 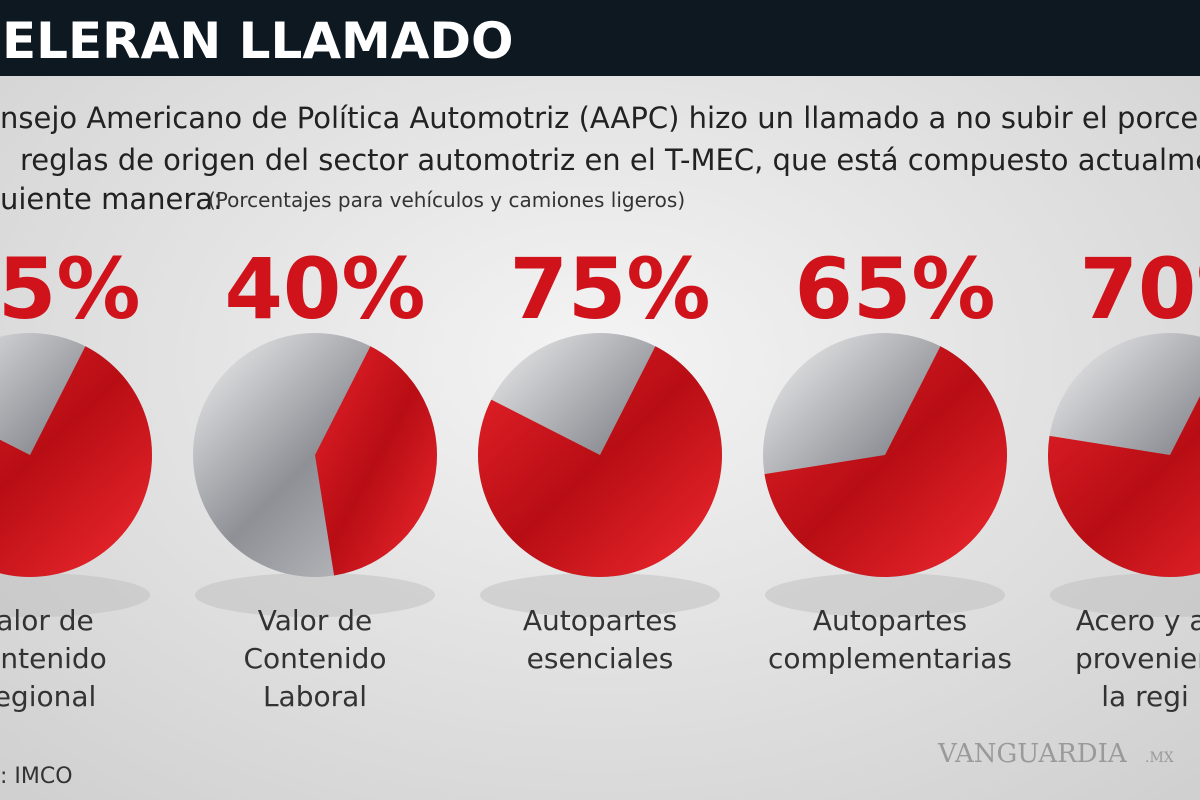 What do you see at coordinates (1159, 758) in the screenshot?
I see `watermark-suffix: .MX` at bounding box center [1159, 758].